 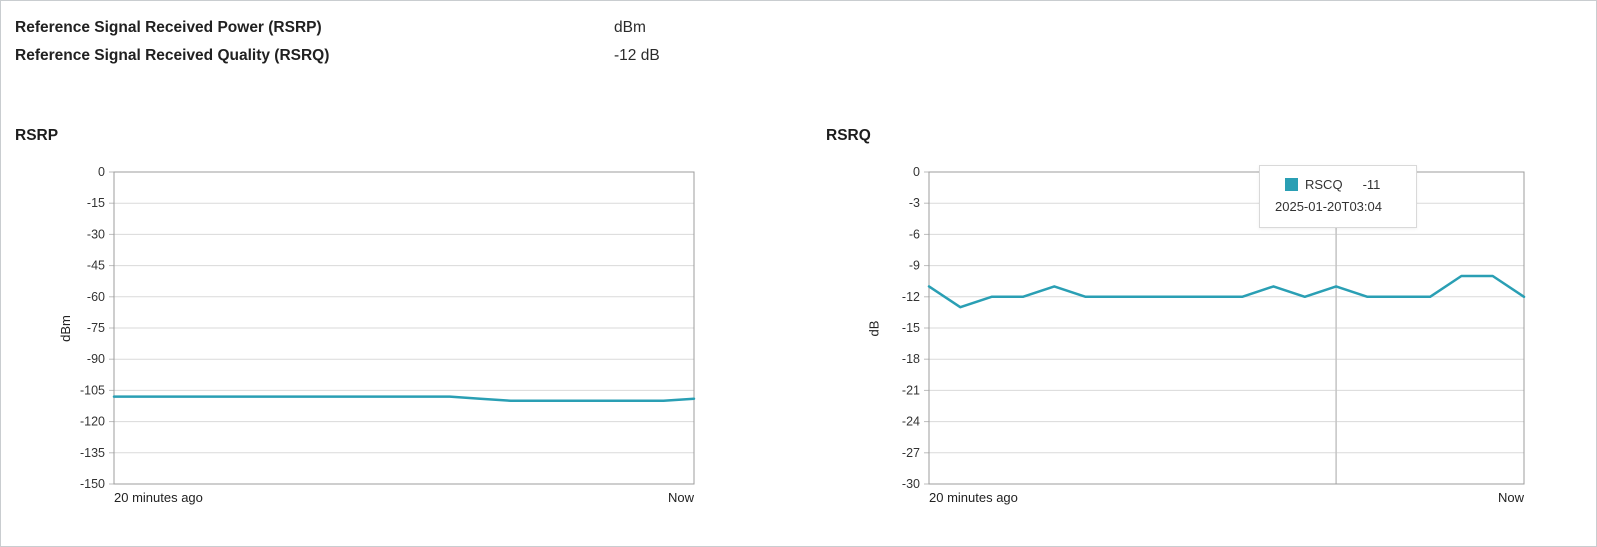 What do you see at coordinates (914, 234) in the screenshot?
I see `y-tick-label: -6` at bounding box center [914, 234].